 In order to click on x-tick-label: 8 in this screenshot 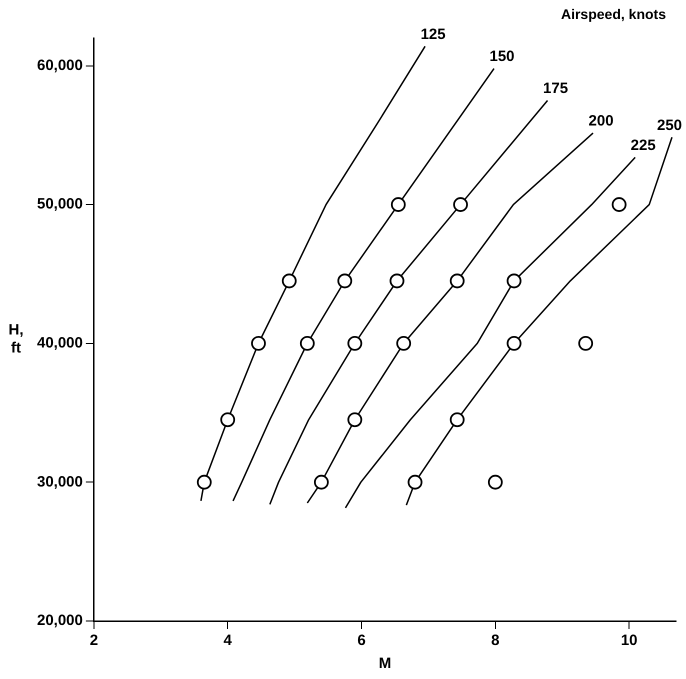, I will do `click(495, 641)`.